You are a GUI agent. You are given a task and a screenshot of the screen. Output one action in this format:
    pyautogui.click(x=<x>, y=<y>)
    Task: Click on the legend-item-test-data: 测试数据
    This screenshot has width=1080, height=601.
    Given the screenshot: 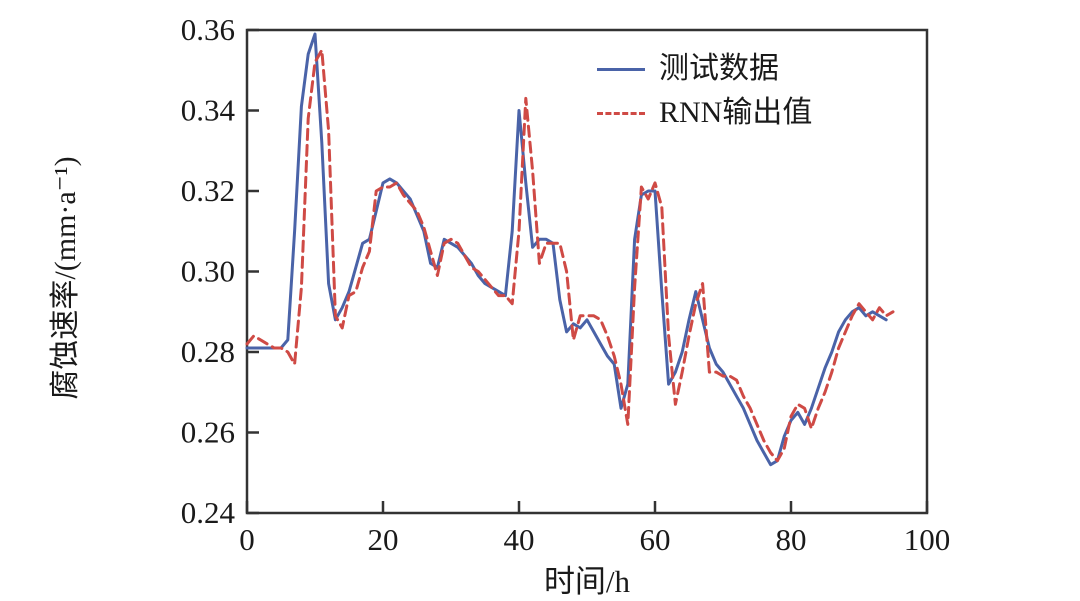 What is the action you would take?
    pyautogui.click(x=704, y=69)
    